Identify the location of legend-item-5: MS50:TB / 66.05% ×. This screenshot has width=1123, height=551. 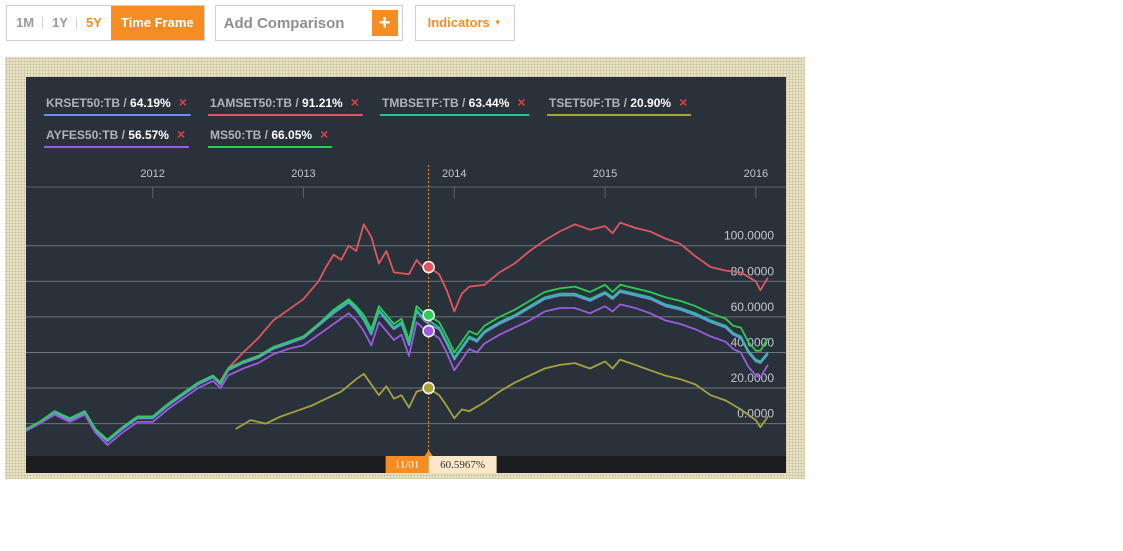
(270, 137).